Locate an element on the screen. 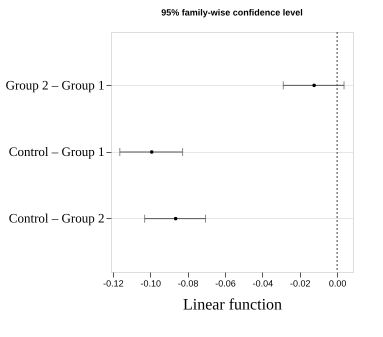 The height and width of the screenshot is (337, 383). x-tick-label: -0.10 is located at coordinates (150, 283).